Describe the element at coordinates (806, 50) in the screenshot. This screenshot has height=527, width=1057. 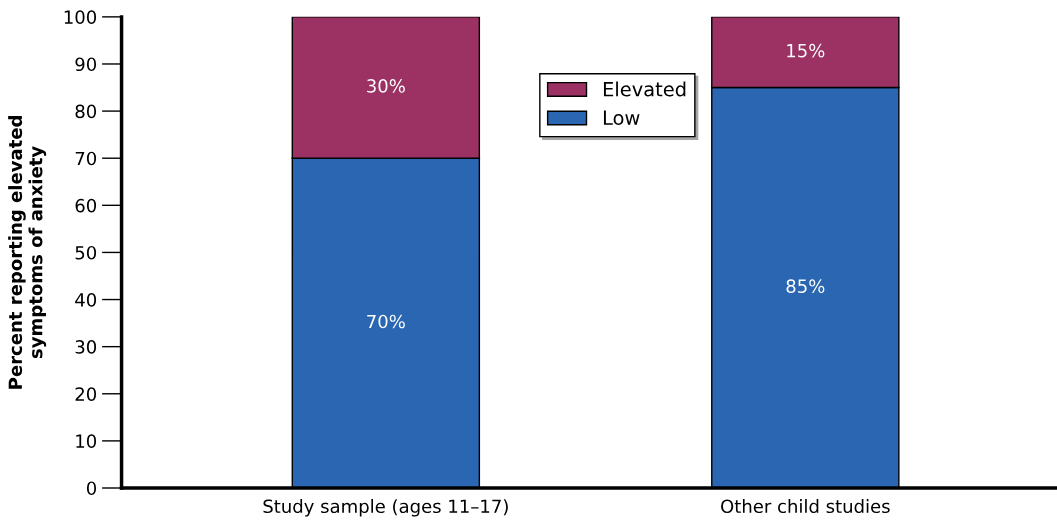
I see `data-label: 15%` at that location.